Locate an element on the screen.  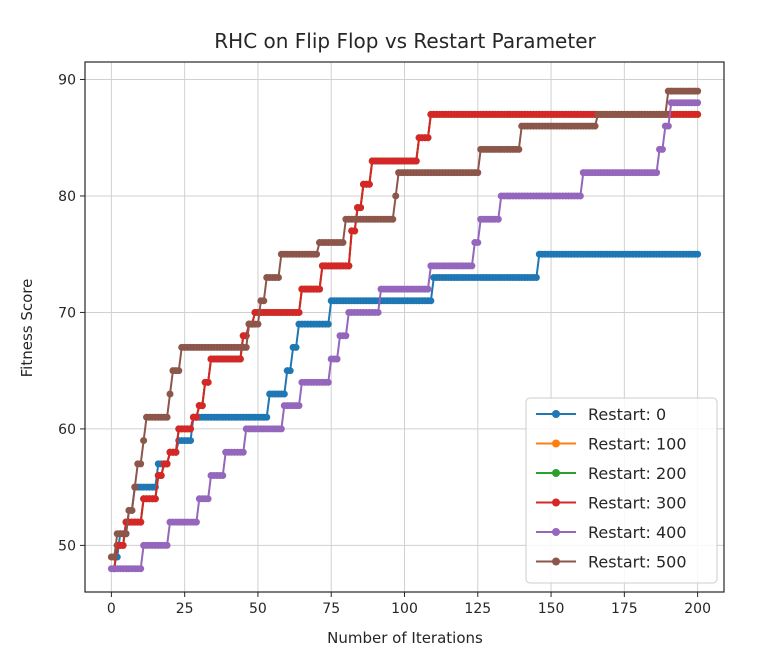
y-tick-label: 90 is located at coordinates (67, 80).